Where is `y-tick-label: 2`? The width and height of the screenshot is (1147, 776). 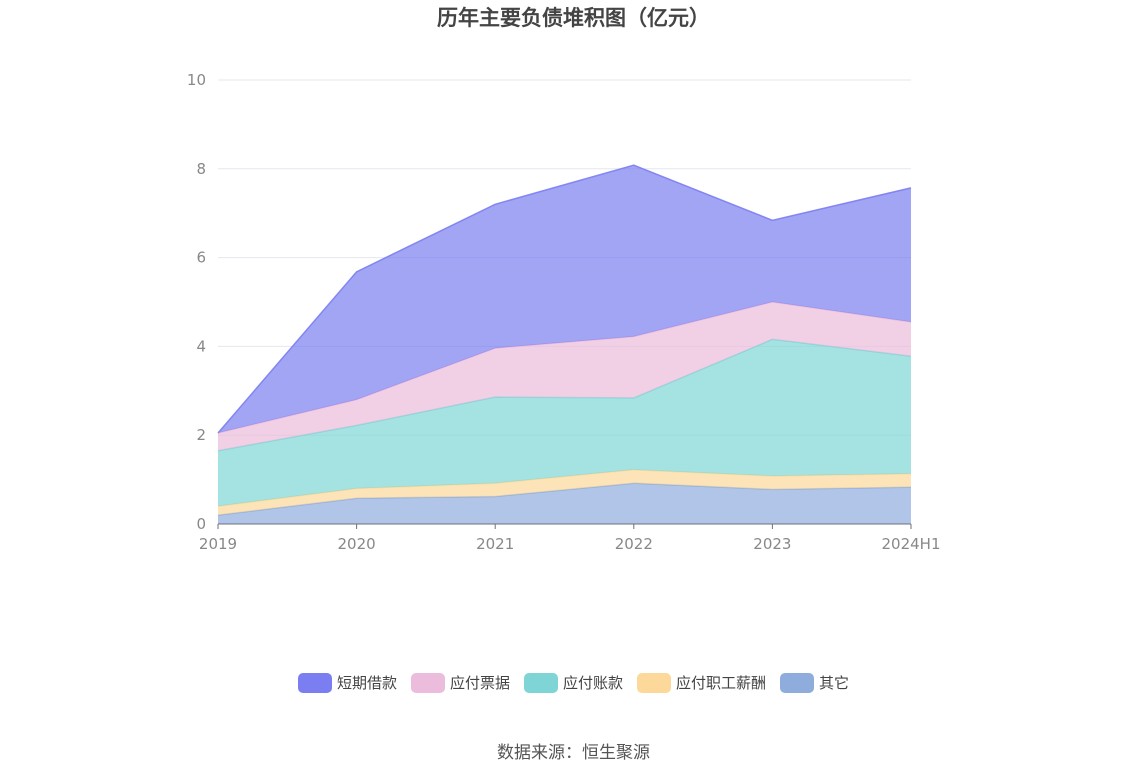 y-tick-label: 2 is located at coordinates (201, 435).